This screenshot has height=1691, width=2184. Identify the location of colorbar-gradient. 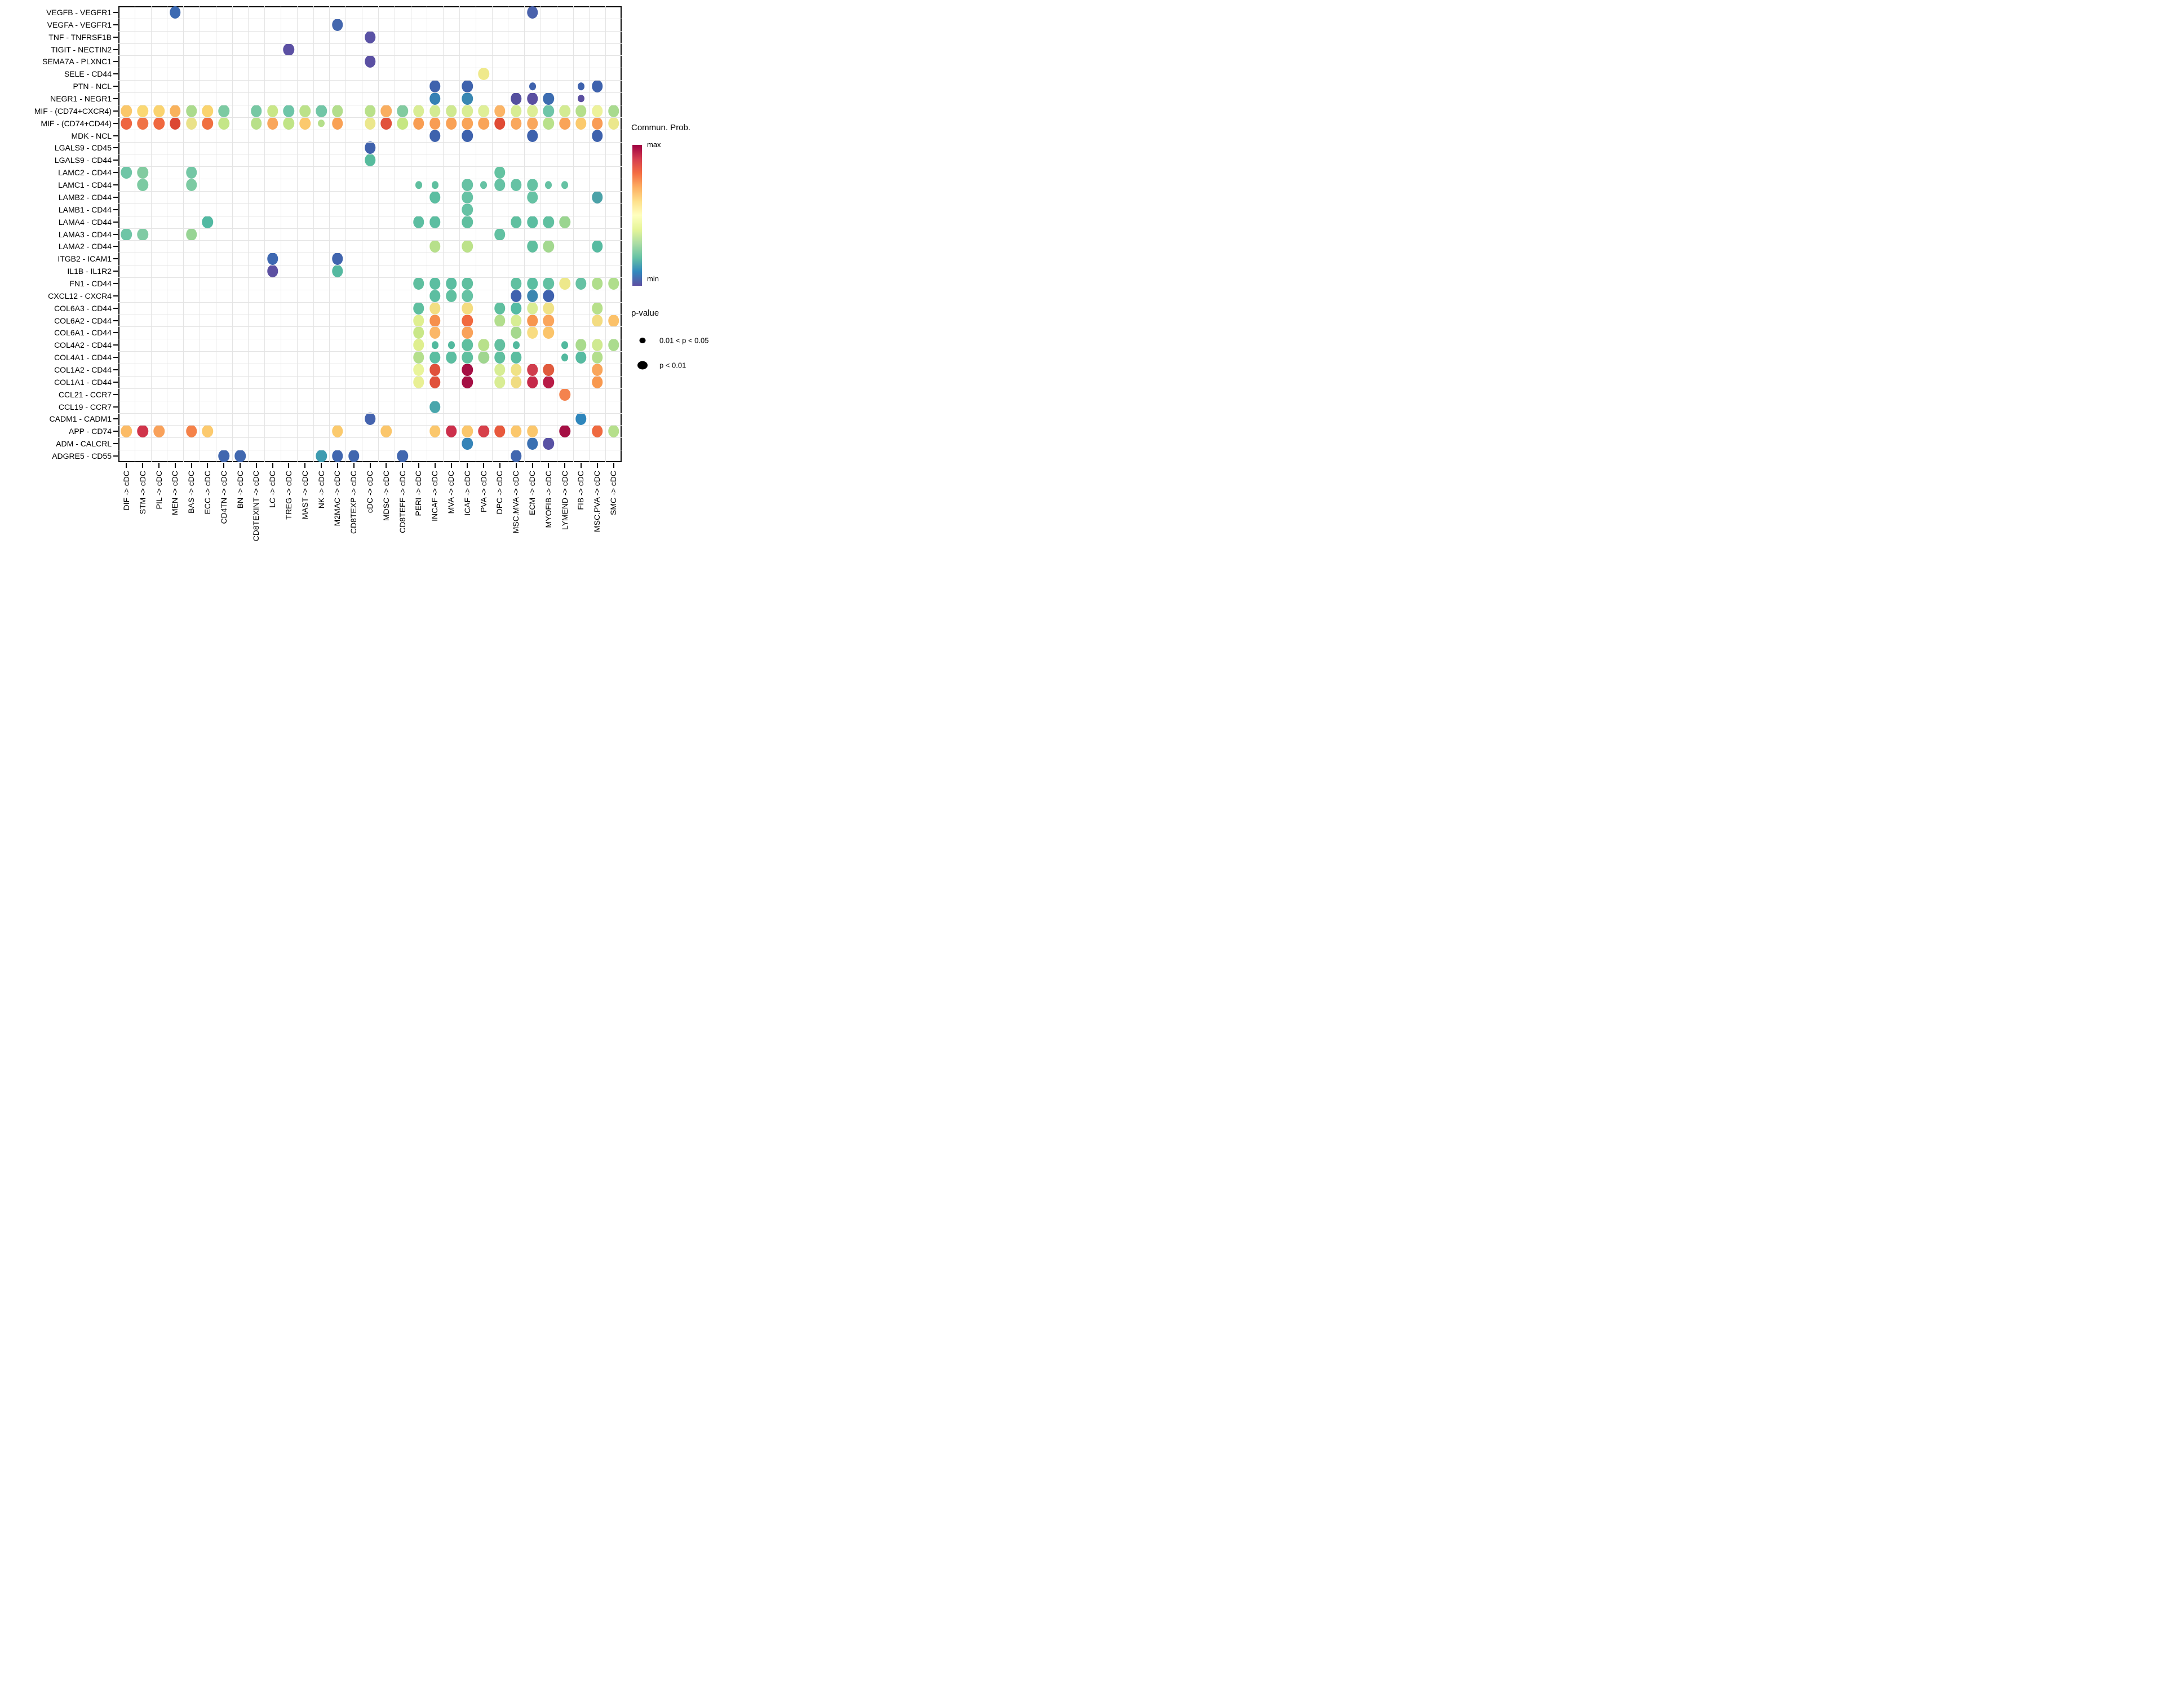
(637, 215).